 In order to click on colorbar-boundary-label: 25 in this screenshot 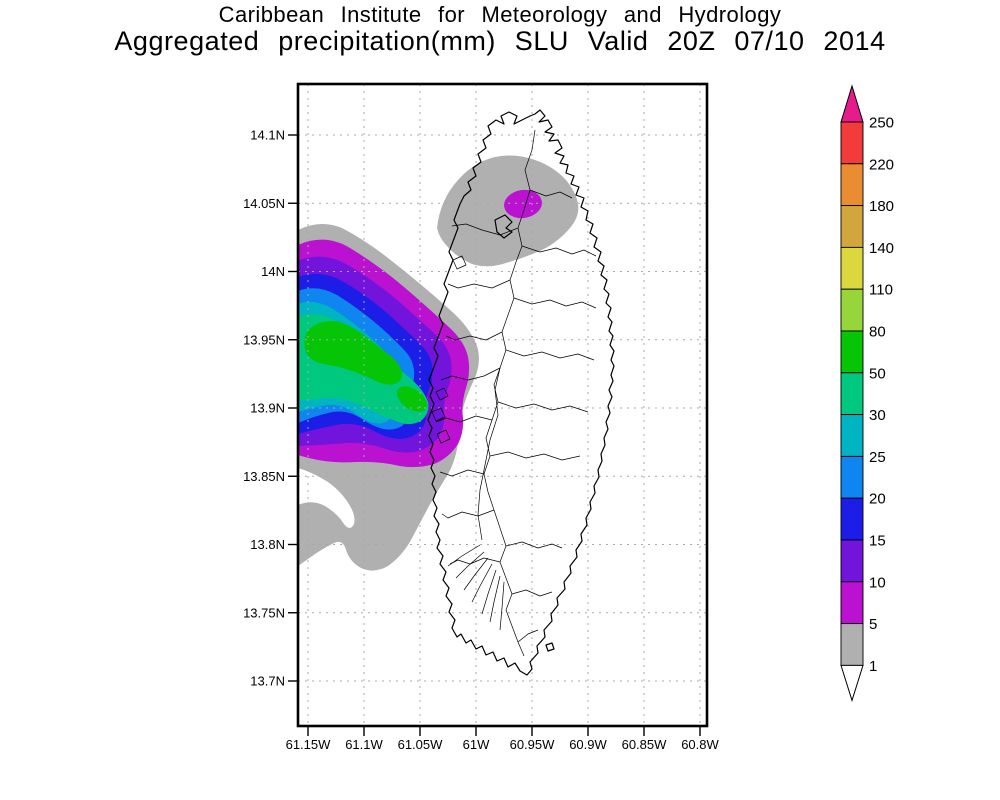, I will do `click(877, 457)`.